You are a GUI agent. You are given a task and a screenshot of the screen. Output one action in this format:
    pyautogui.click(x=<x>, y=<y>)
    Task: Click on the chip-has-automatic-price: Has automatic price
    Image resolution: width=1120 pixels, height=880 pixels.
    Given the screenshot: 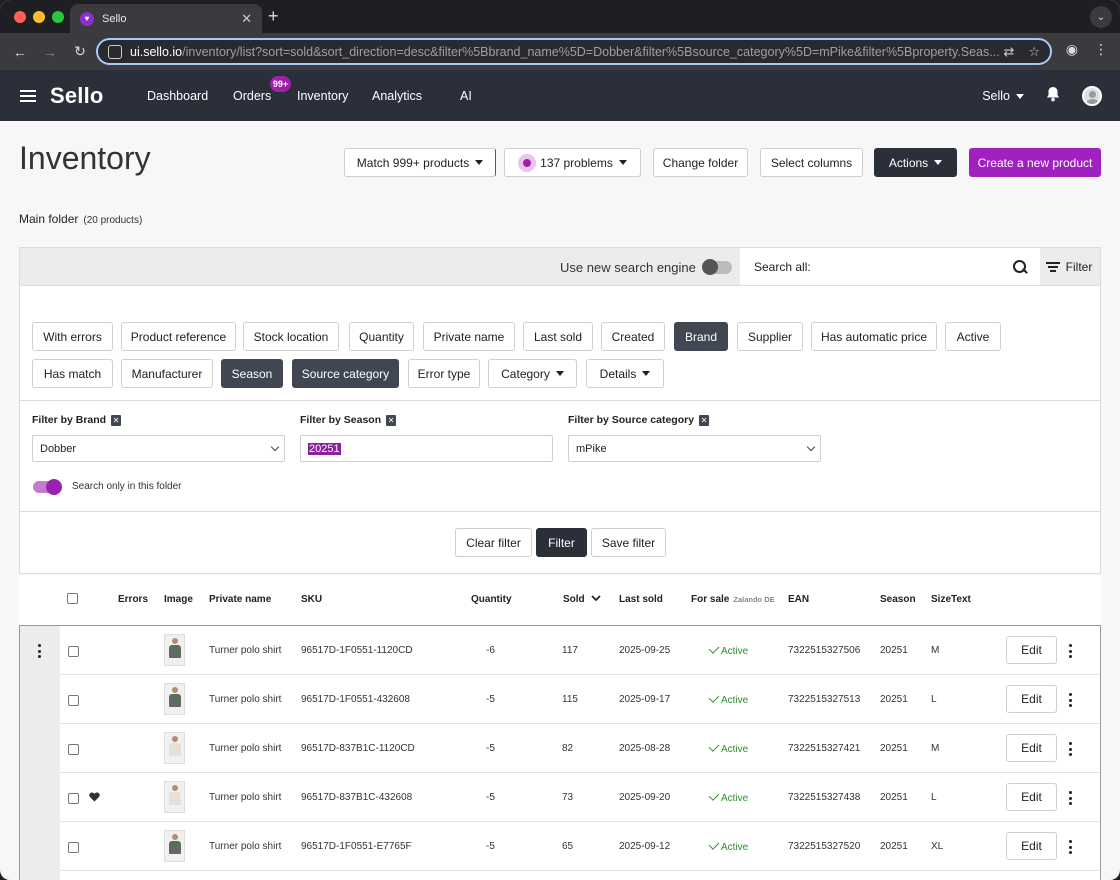 What is the action you would take?
    pyautogui.click(x=874, y=336)
    